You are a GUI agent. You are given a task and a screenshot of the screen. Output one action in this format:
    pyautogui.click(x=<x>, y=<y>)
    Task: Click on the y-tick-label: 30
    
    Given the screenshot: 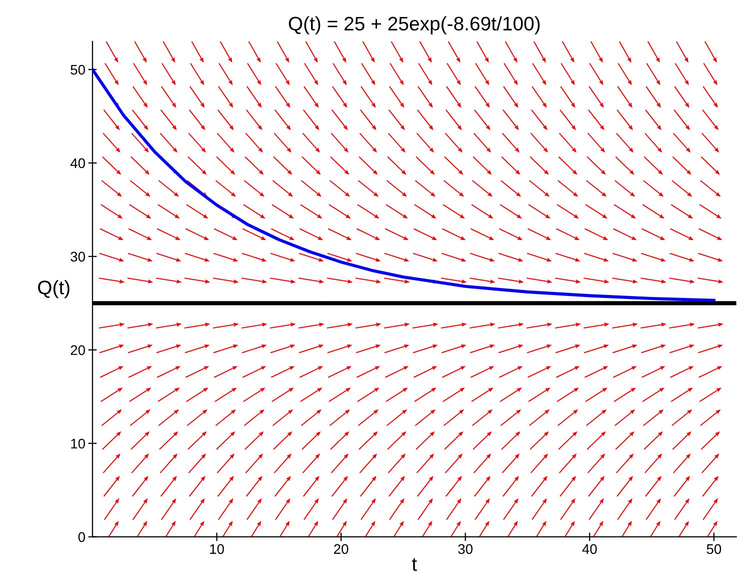 What is the action you would take?
    pyautogui.click(x=78, y=257)
    